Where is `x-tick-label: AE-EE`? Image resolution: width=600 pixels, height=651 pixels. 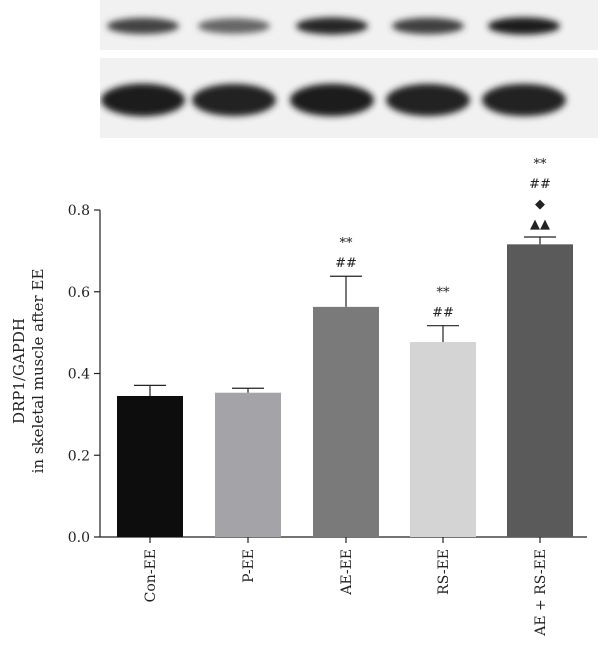
x-tick-label: AE-EE is located at coordinates (347, 572).